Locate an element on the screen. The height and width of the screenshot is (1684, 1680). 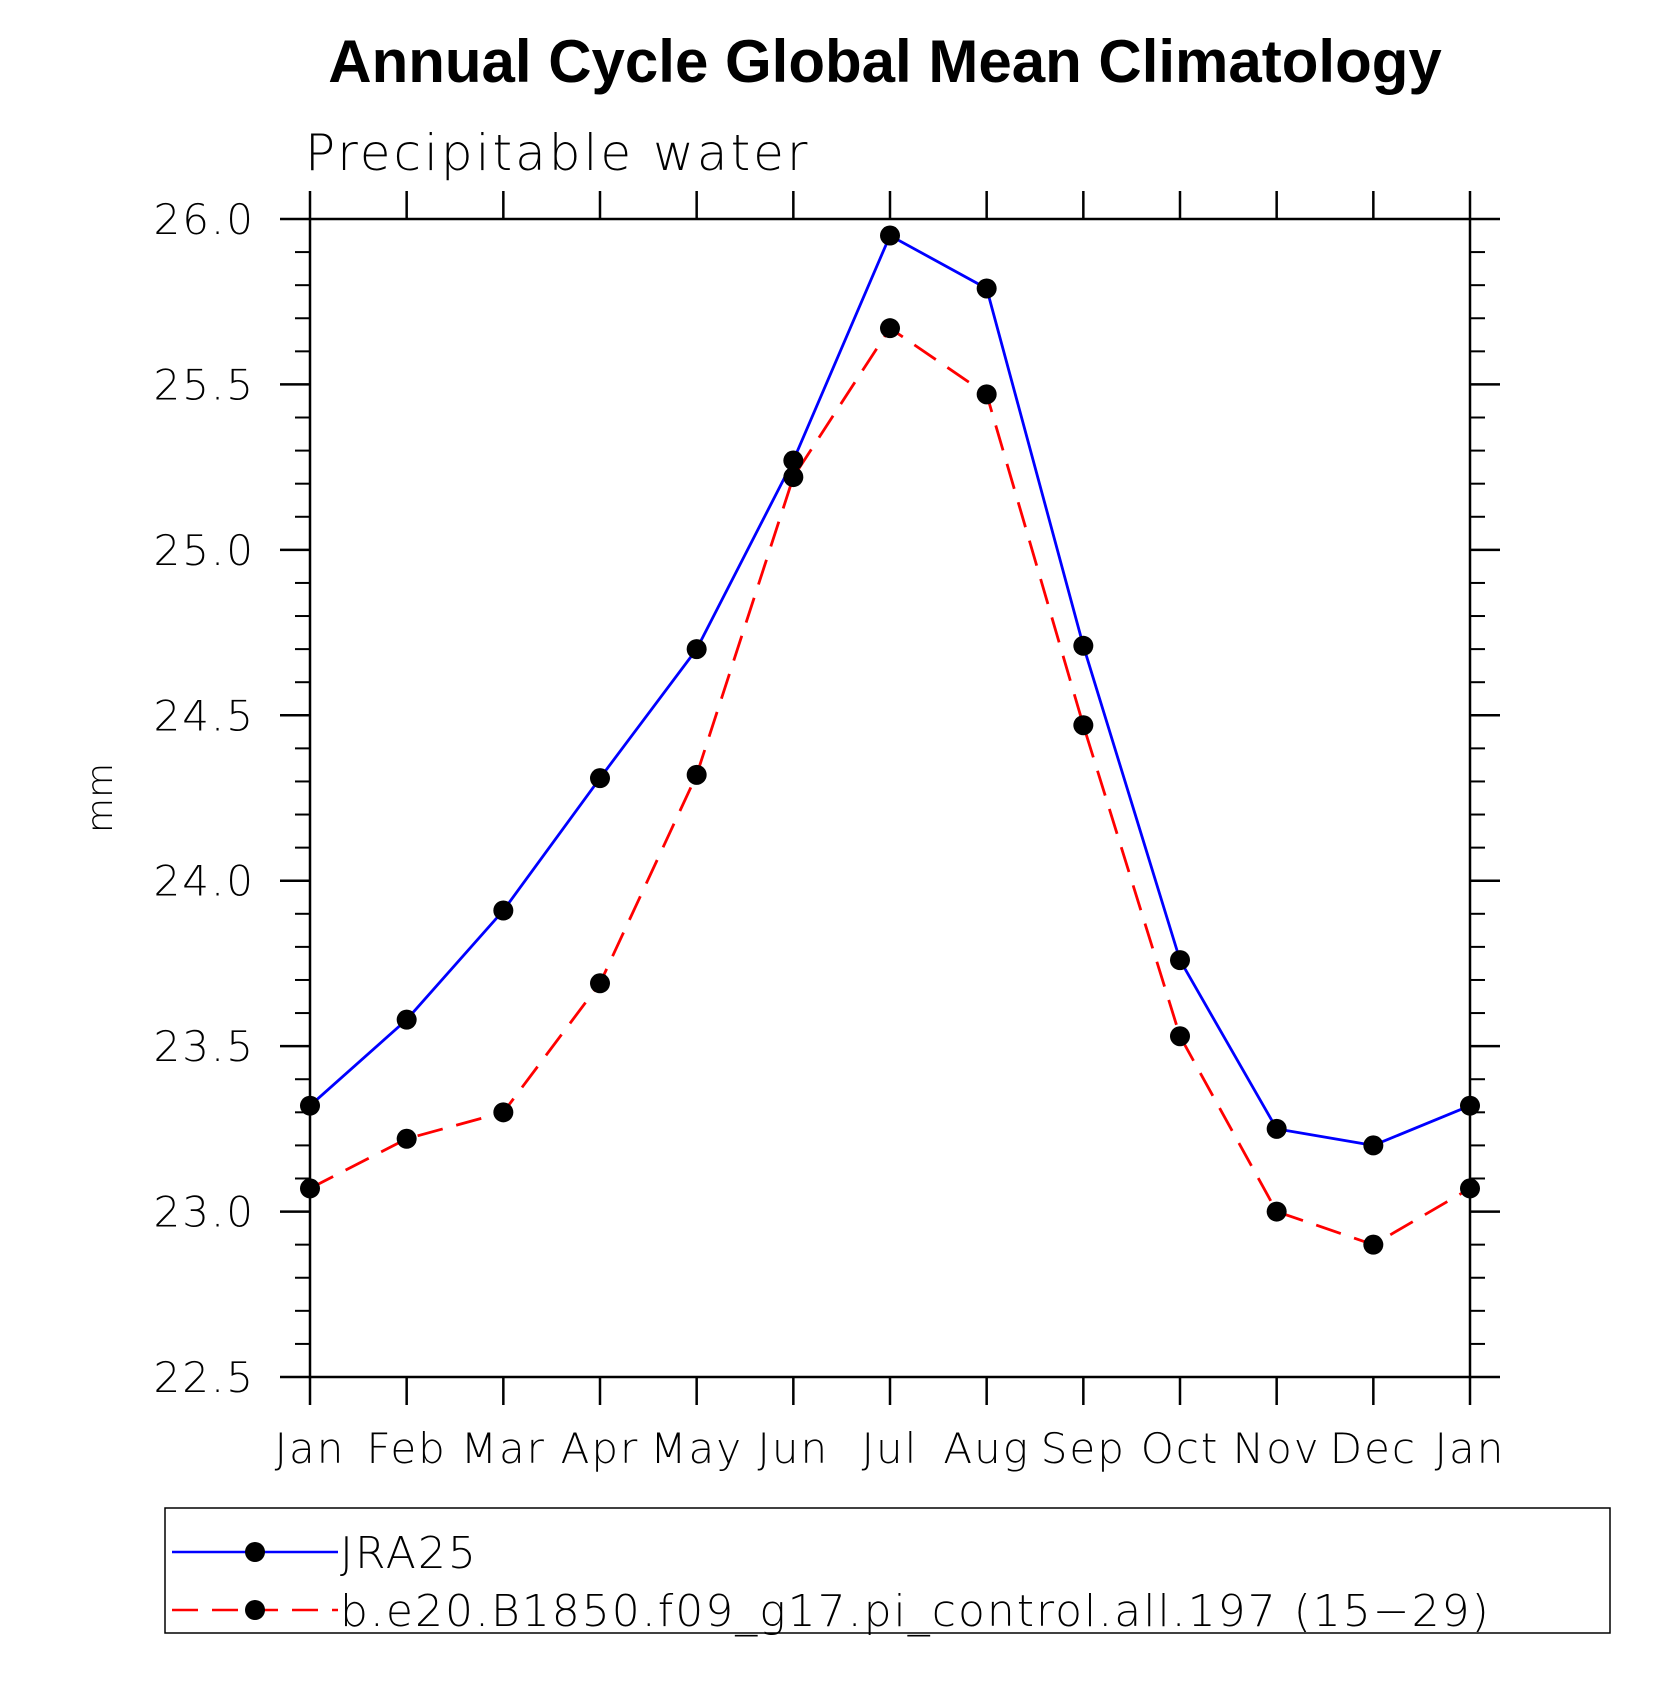
y-tick-label: 25.5 is located at coordinates (204, 384).